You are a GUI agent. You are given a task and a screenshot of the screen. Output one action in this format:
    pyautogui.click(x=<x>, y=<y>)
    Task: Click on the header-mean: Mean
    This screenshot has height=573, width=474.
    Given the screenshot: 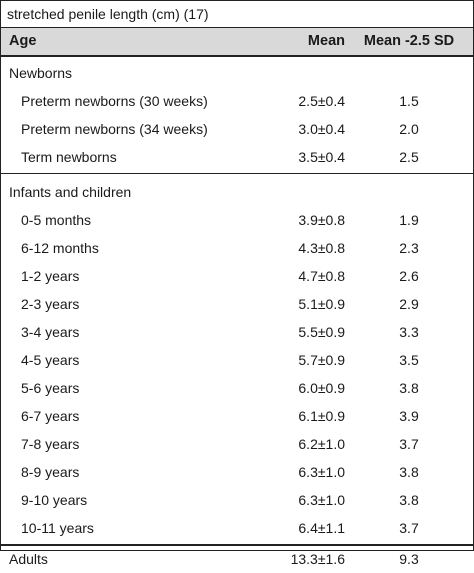 What is the action you would take?
    pyautogui.click(x=326, y=41)
    